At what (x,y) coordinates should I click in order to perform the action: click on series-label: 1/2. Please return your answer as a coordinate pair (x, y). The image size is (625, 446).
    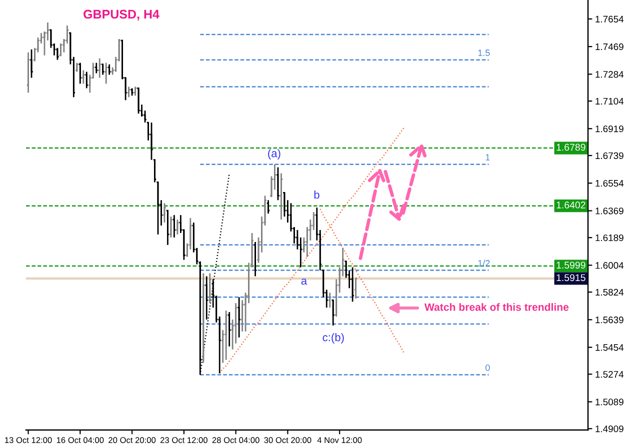
    Looking at the image, I should click on (484, 263).